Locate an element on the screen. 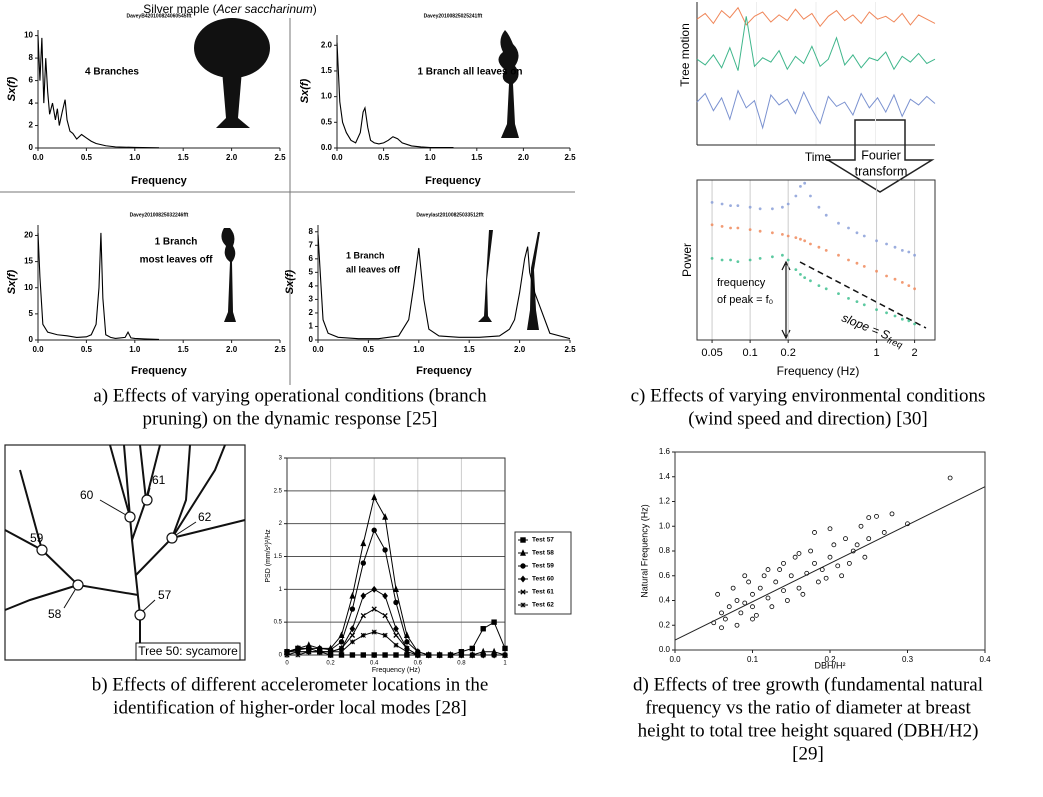 This screenshot has height=797, width=1043. x-tick-label: 2.5 is located at coordinates (280, 157).